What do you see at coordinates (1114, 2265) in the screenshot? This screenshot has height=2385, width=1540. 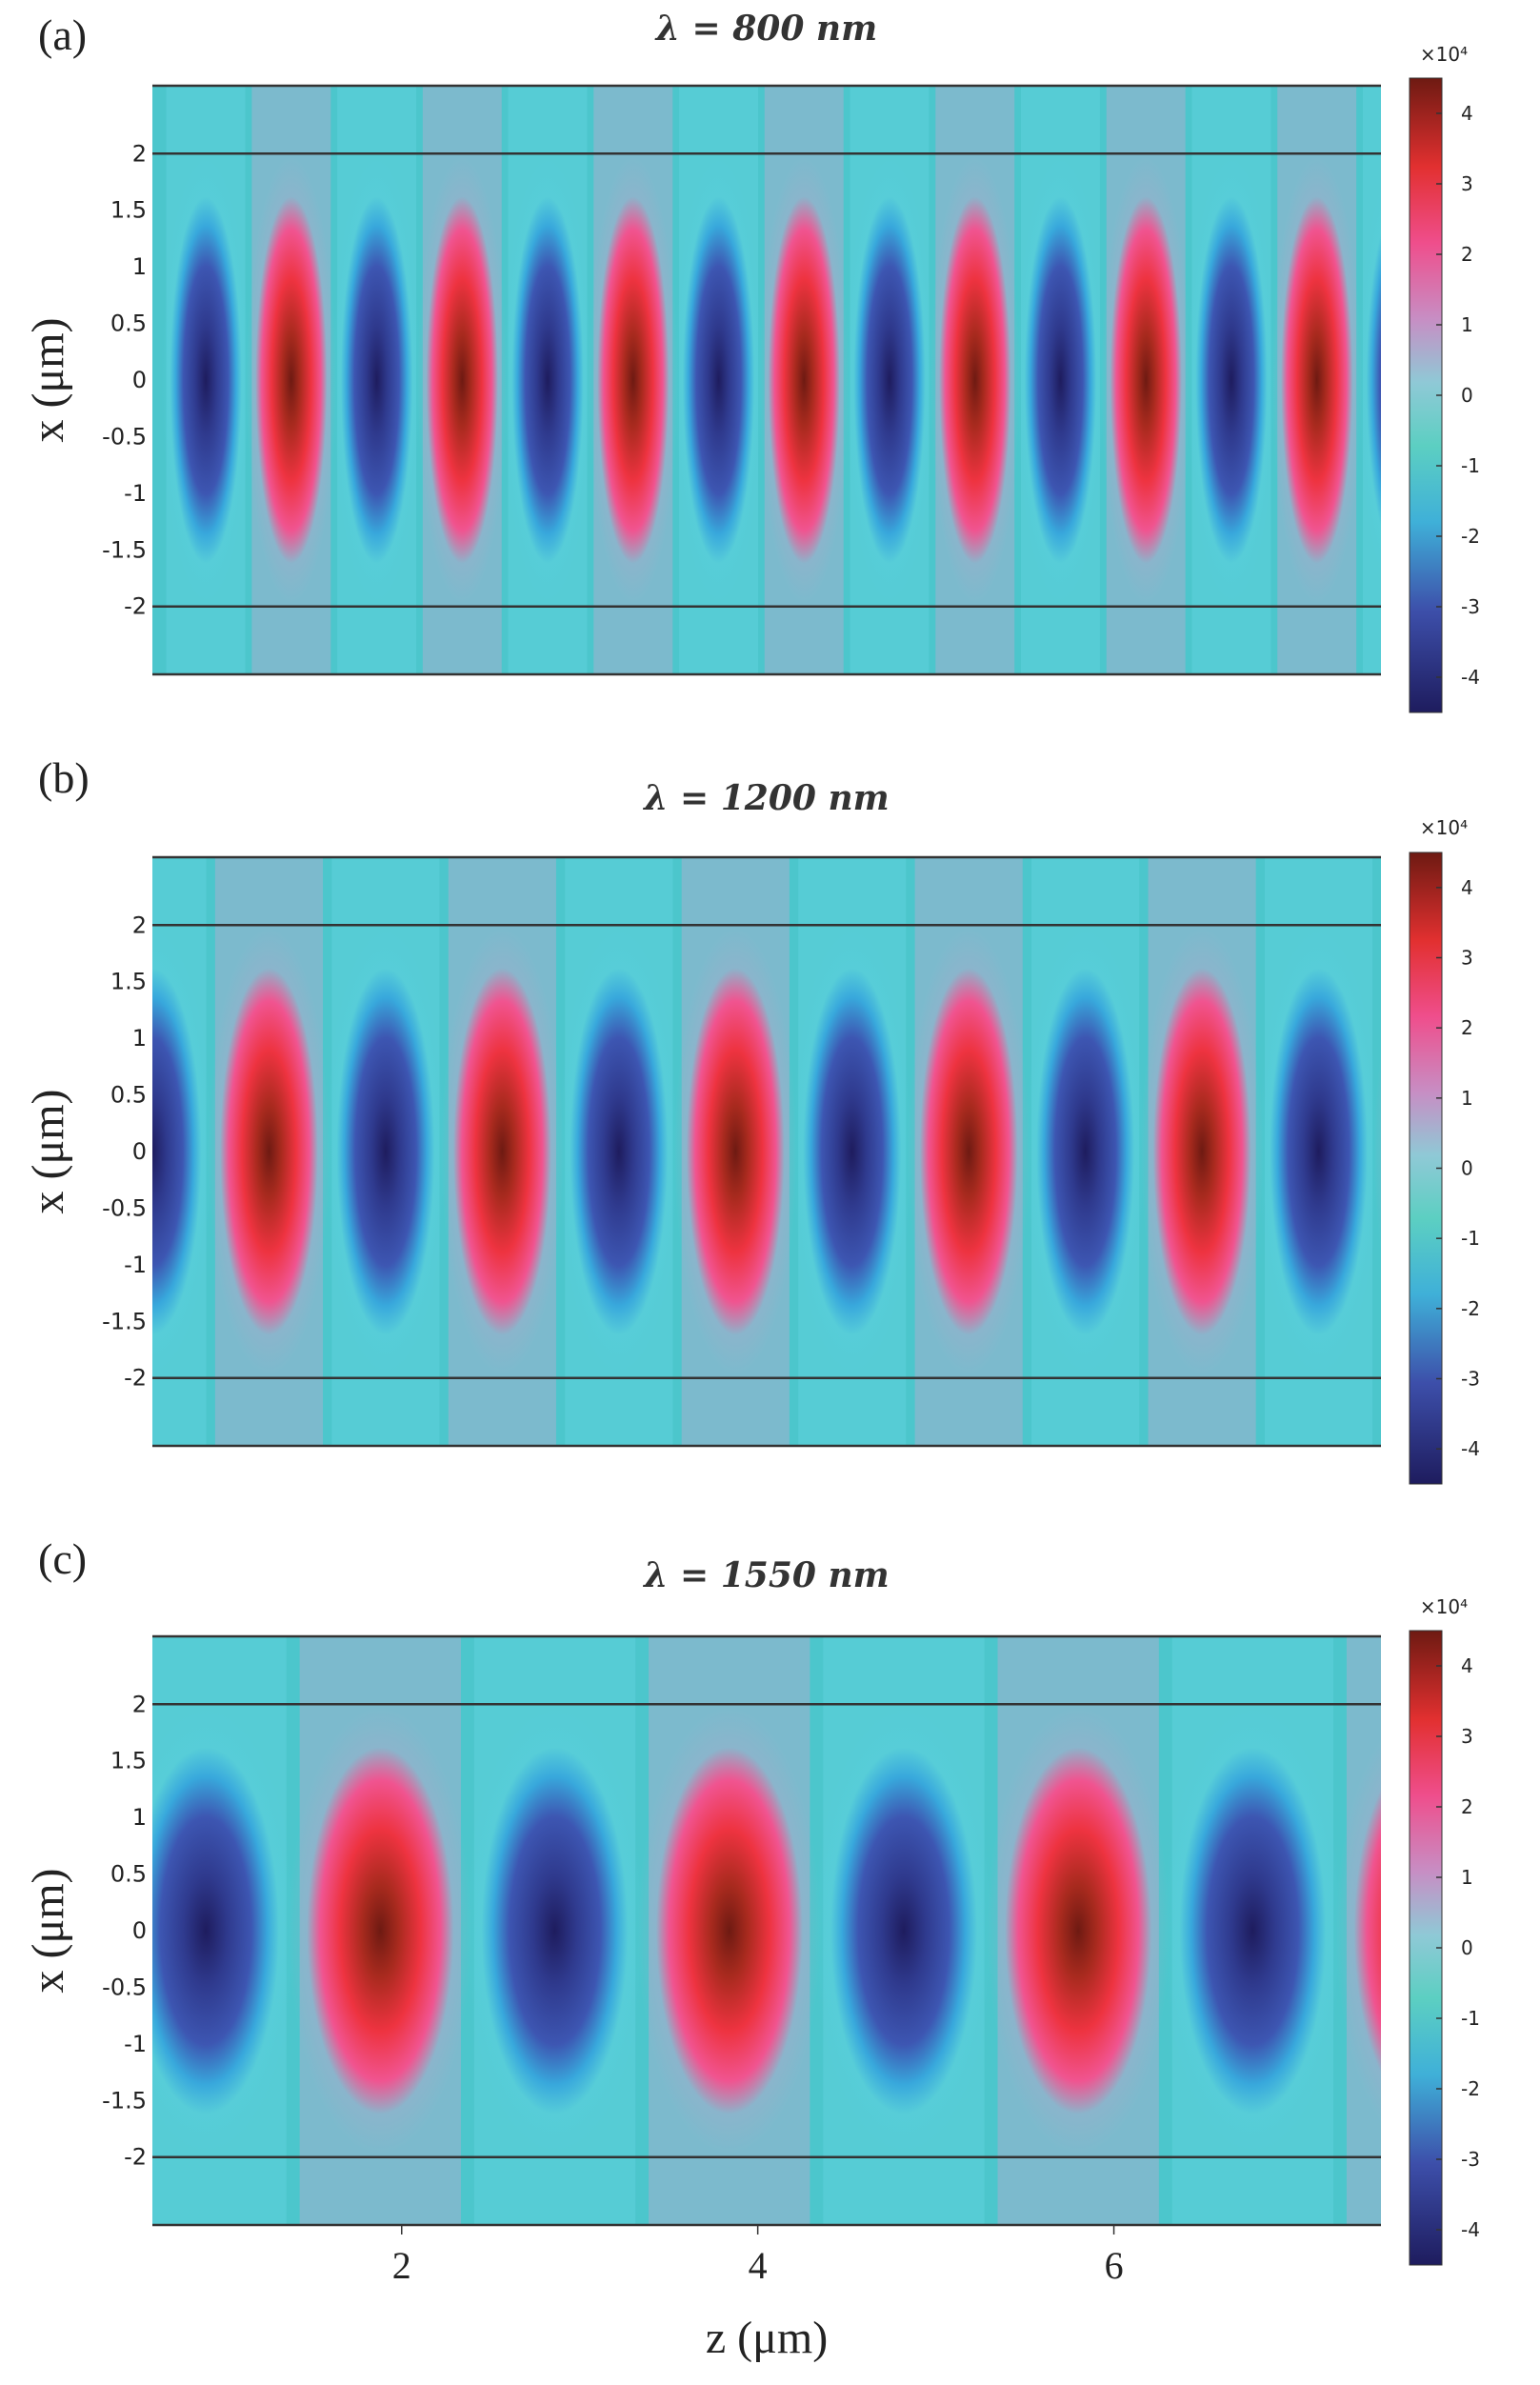 I see `x-tick-label: 6` at bounding box center [1114, 2265].